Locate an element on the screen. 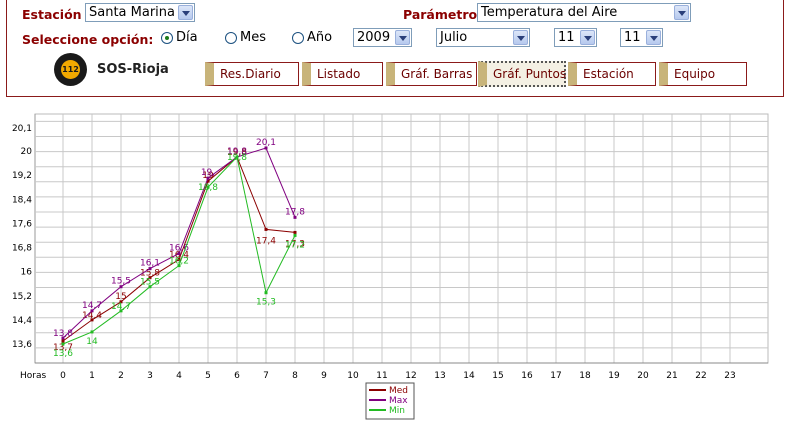 This screenshot has height=430, width=789. day-from-select: 11 is located at coordinates (575, 37).